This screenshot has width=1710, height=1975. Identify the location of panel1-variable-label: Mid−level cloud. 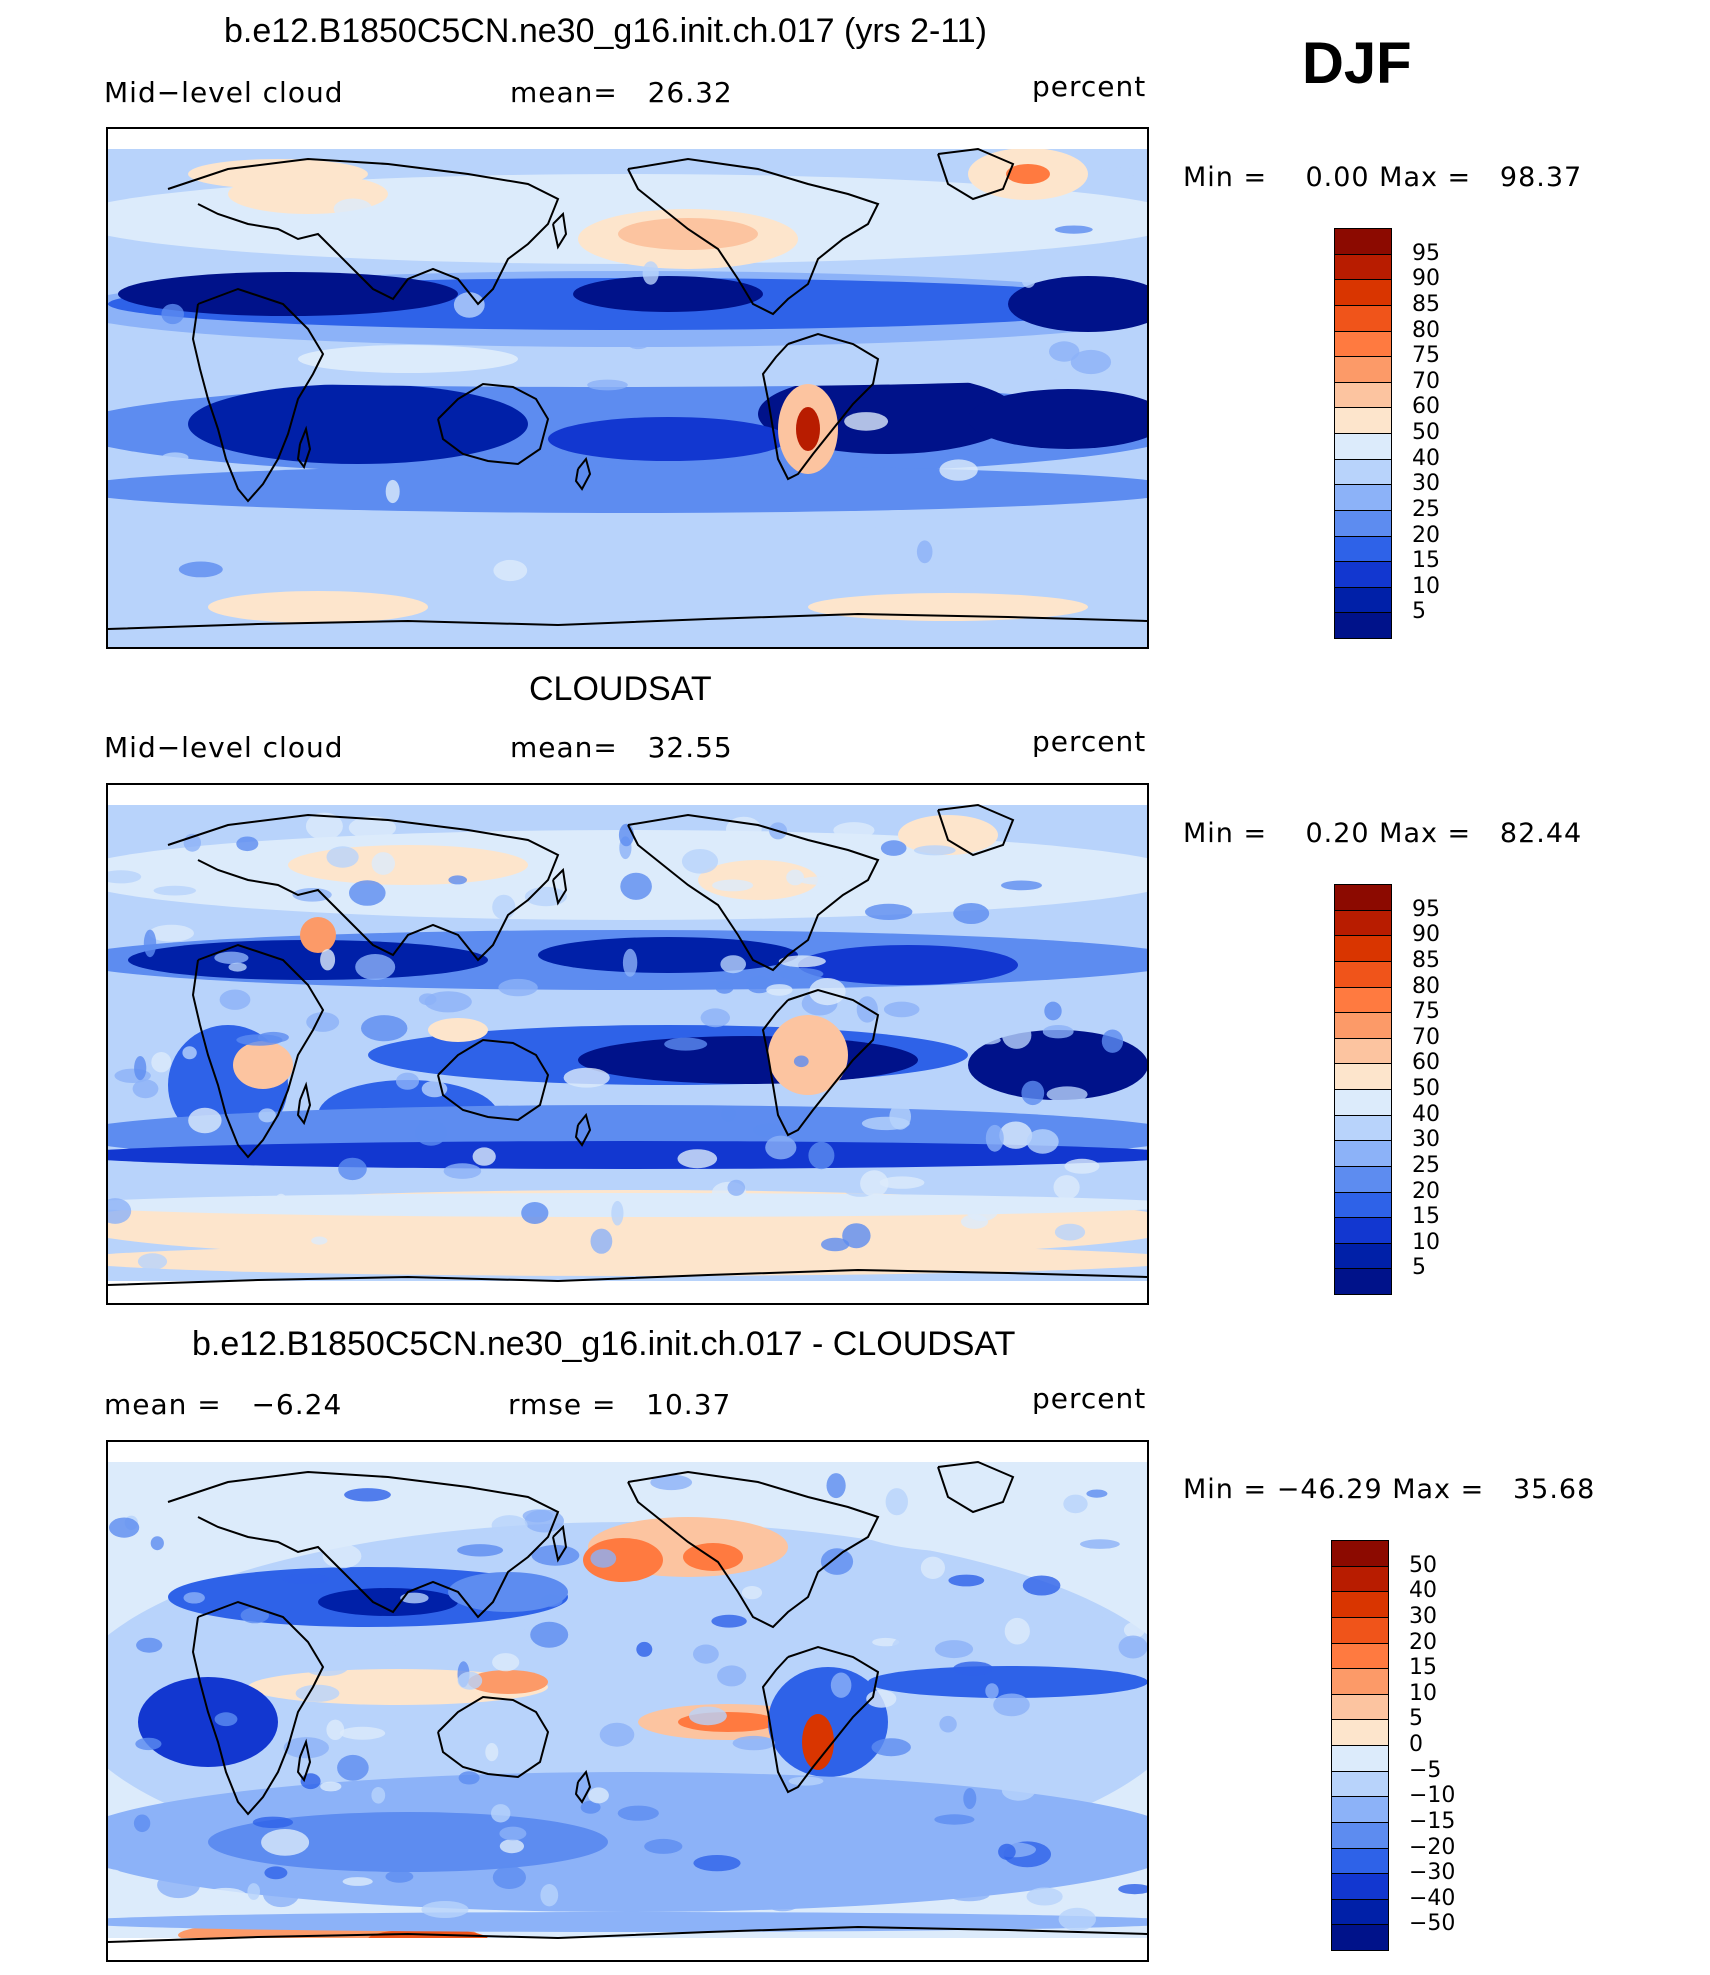
(224, 92).